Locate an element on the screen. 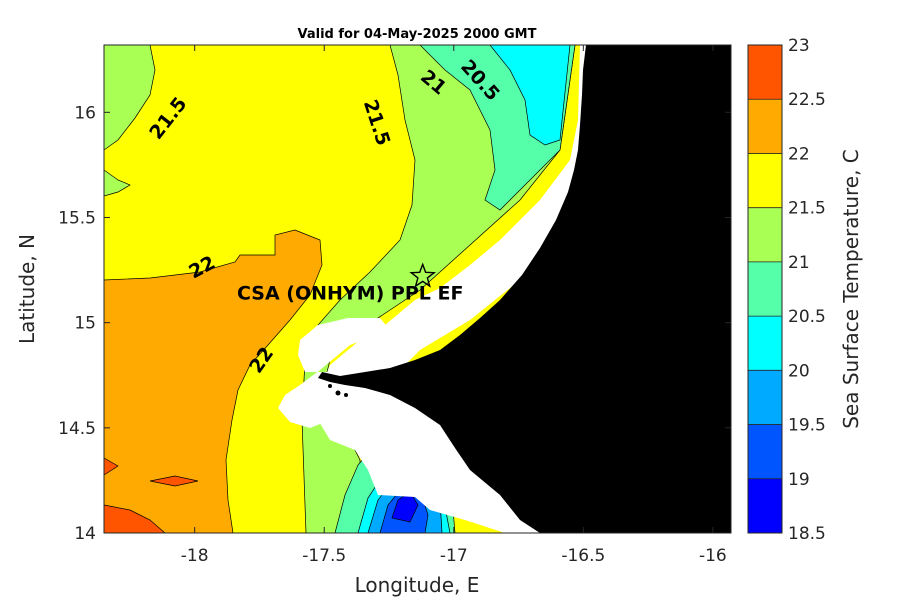  colorbar: 18.5 19 19.5 20 20.5 21 21.5 22 22.5 23 is located at coordinates (787, 290).